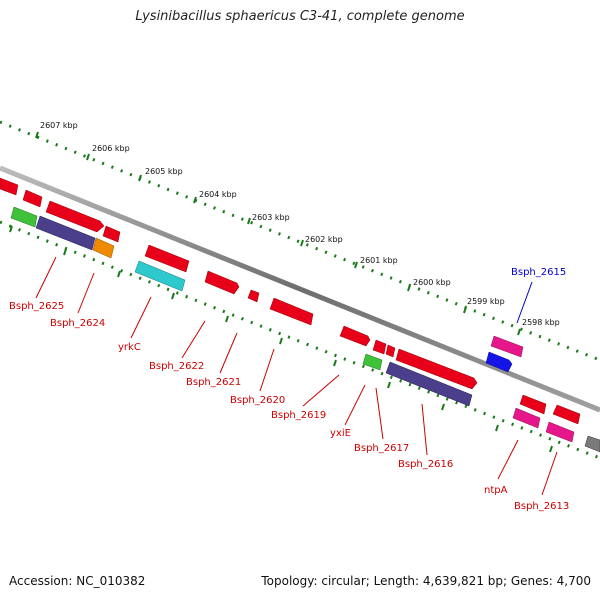 This screenshot has width=600, height=600. What do you see at coordinates (425, 464) in the screenshot?
I see `gene-label: Bsph_2616` at bounding box center [425, 464].